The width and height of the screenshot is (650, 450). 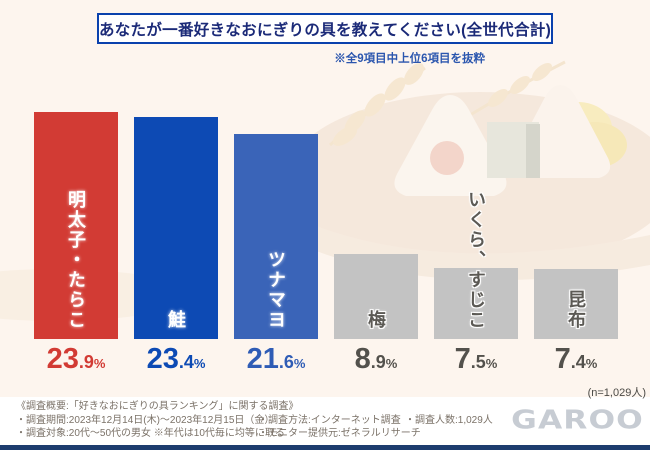 What do you see at coordinates (329, 420) in the screenshot?
I see `survey-method: ・調査方法:インターネット調査` at bounding box center [329, 420].